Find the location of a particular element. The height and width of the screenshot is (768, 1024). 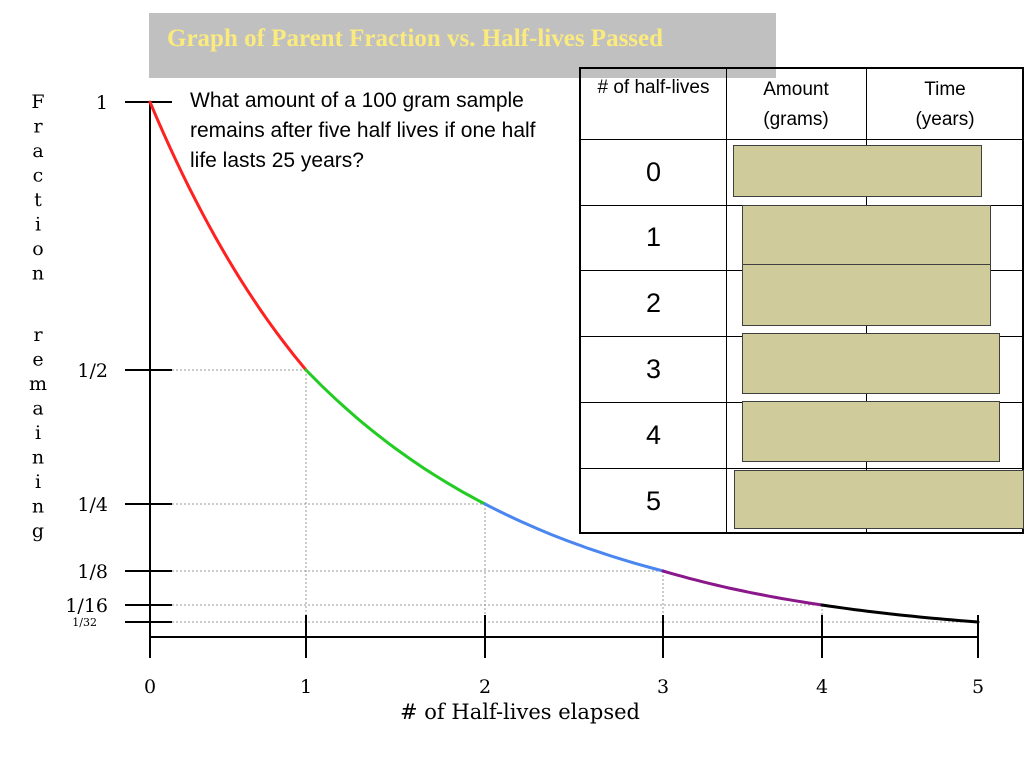

header-half-lives: # of half-lives is located at coordinates (653, 87).